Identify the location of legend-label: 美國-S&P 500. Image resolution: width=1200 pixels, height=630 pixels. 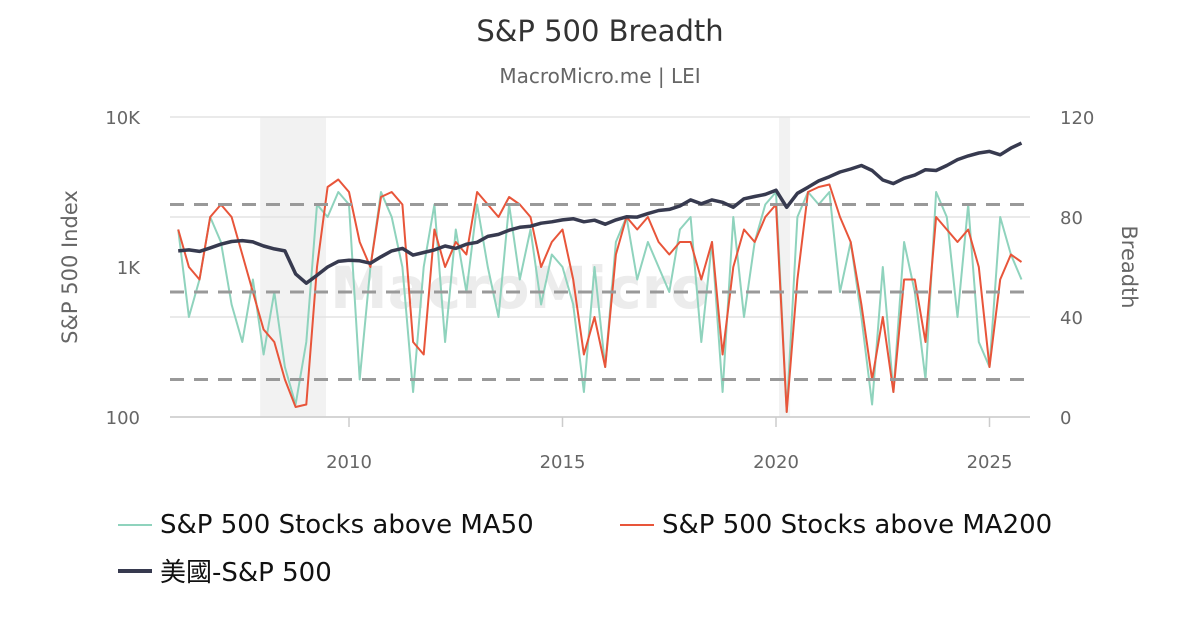
(246, 573).